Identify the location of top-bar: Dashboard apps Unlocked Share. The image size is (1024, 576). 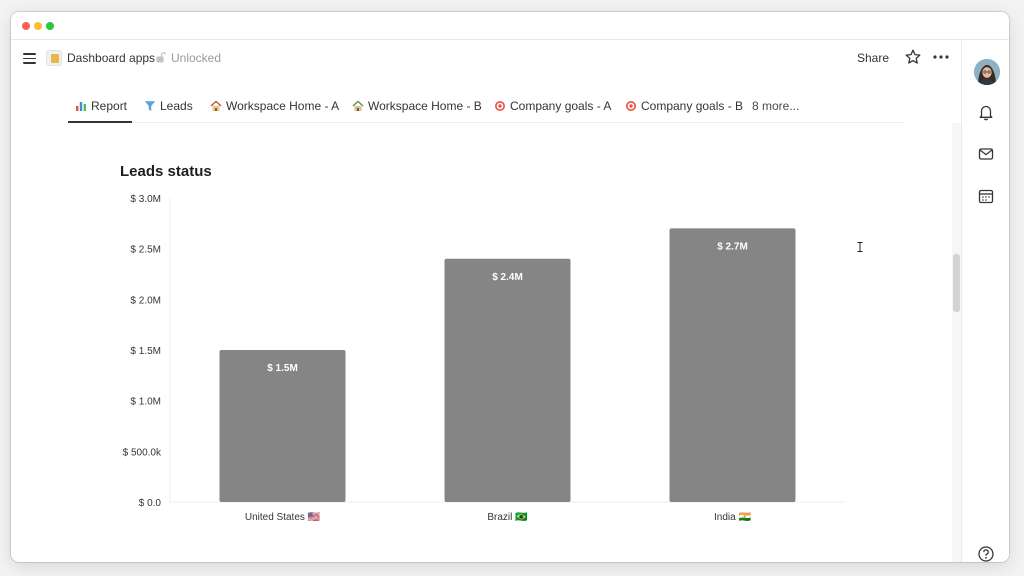
(486, 58).